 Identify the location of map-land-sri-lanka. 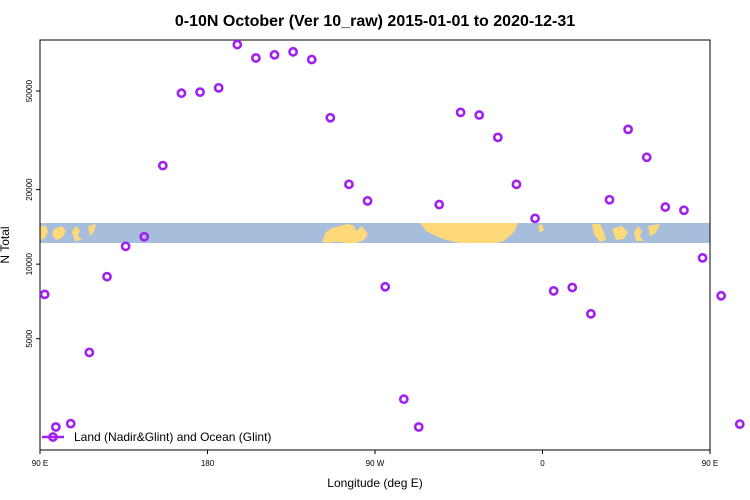
(541, 228).